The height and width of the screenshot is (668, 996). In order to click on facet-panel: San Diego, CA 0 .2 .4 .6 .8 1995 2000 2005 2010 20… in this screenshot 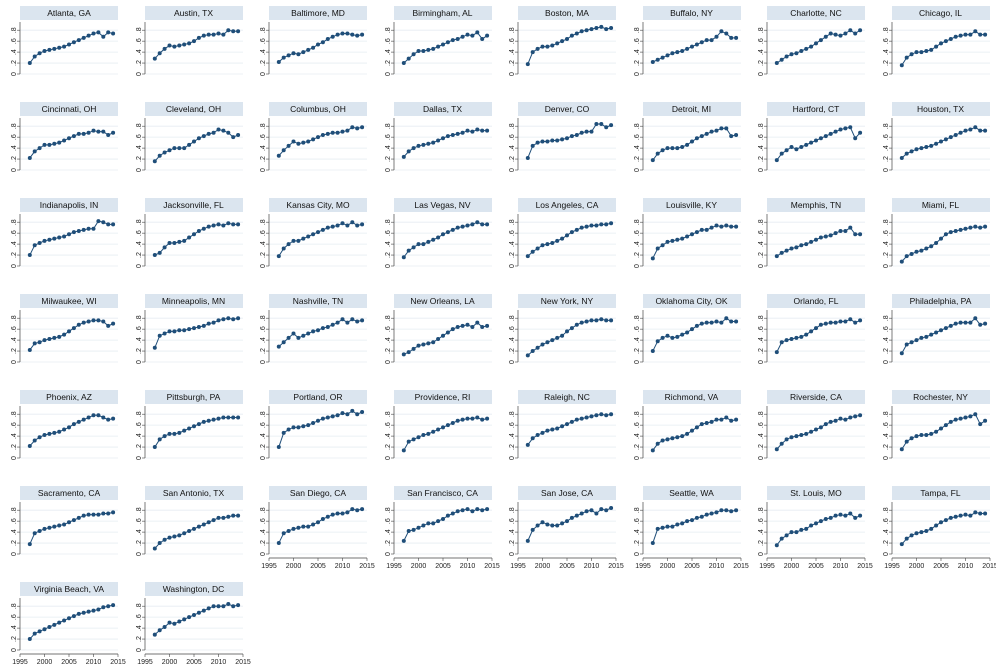, I will do `click(312, 526)`.